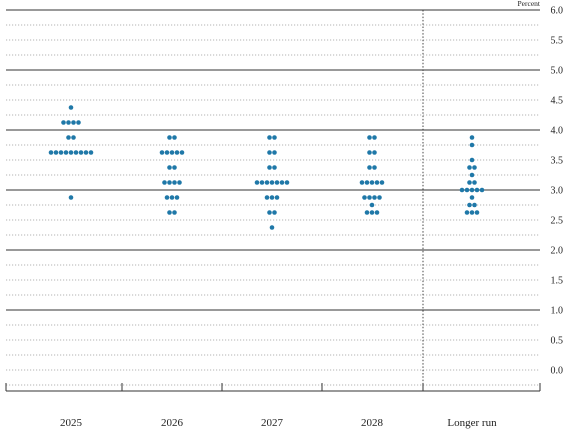 Image resolution: width=567 pixels, height=433 pixels. I want to click on y-tick-label: 4.5, so click(557, 101).